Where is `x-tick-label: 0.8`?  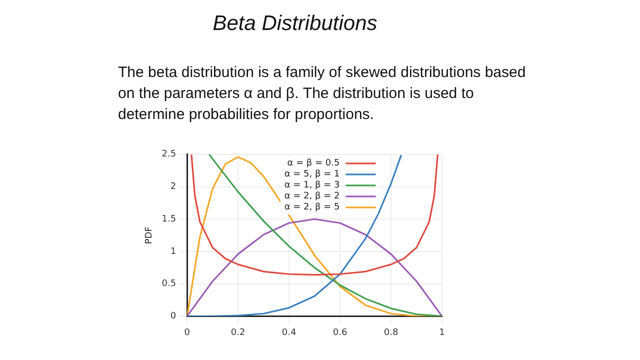
x-tick-label: 0.8 is located at coordinates (391, 333).